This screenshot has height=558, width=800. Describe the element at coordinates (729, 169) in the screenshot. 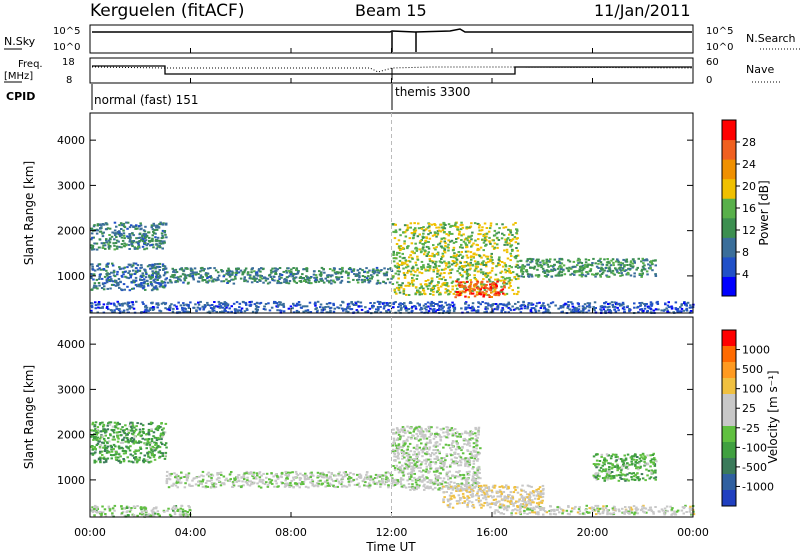

I see `colorbar-band` at that location.